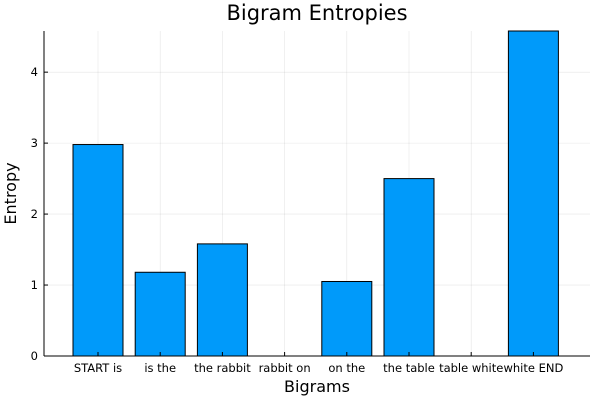 The height and width of the screenshot is (404, 600). I want to click on x-tick-label: the rabbit, so click(222, 368).